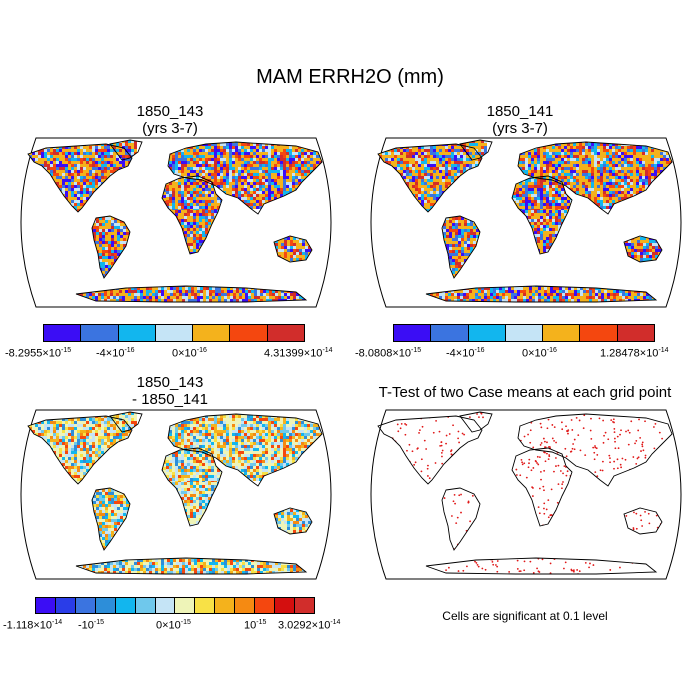 This screenshot has width=700, height=700. I want to click on colorbar-label: -1.118×10⁻¹⁴, so click(33, 625).